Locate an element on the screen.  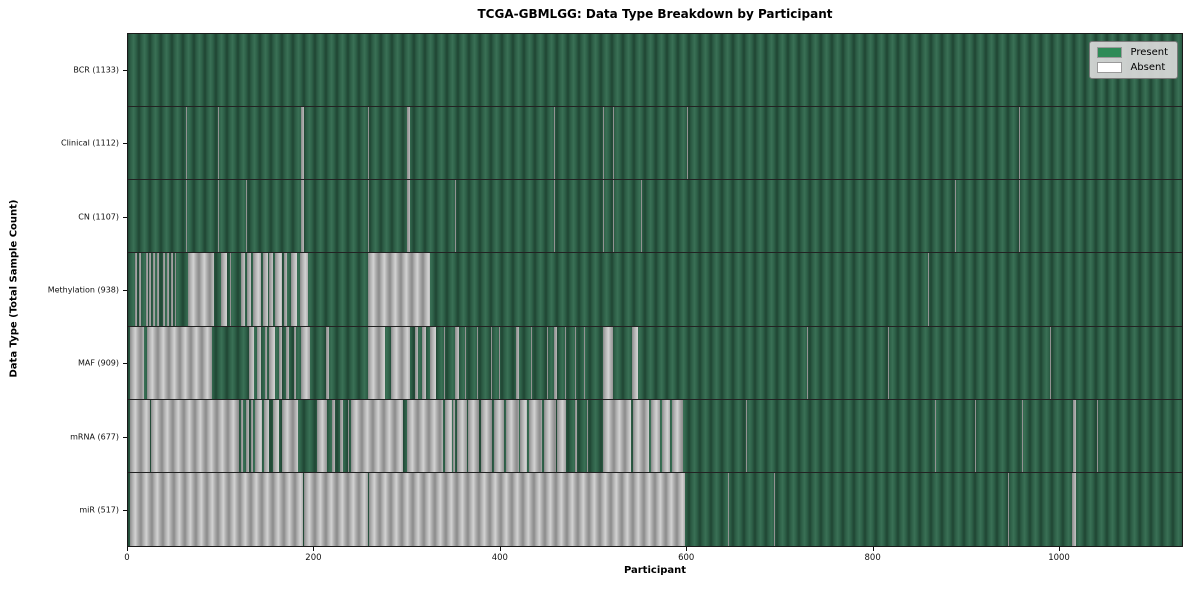
y-tick-label: mRNA (677) is located at coordinates (94, 437).